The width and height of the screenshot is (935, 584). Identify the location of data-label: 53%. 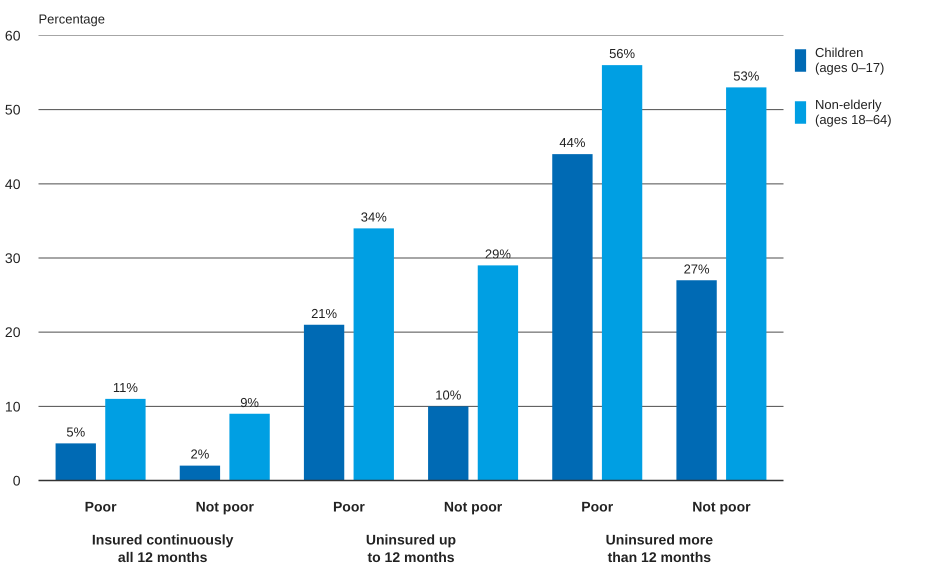
(746, 76).